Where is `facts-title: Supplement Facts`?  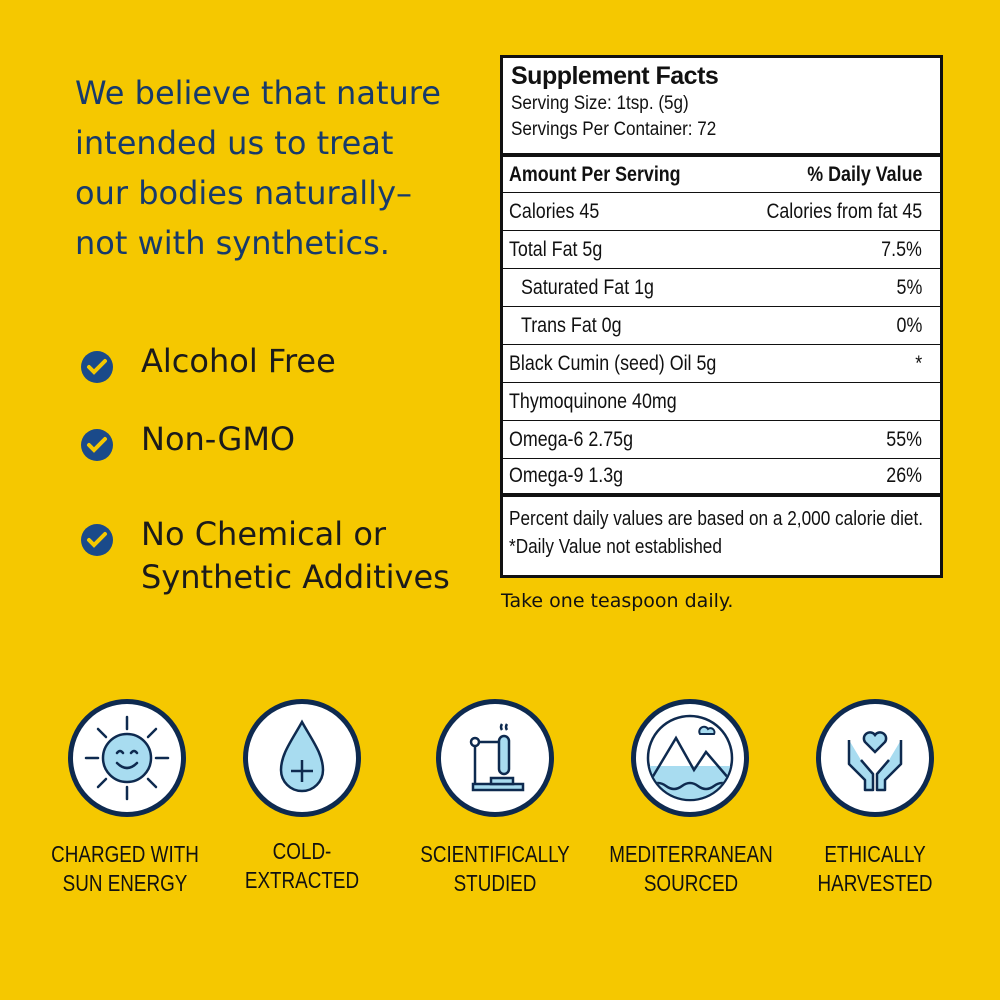
facts-title: Supplement Facts is located at coordinates (615, 76).